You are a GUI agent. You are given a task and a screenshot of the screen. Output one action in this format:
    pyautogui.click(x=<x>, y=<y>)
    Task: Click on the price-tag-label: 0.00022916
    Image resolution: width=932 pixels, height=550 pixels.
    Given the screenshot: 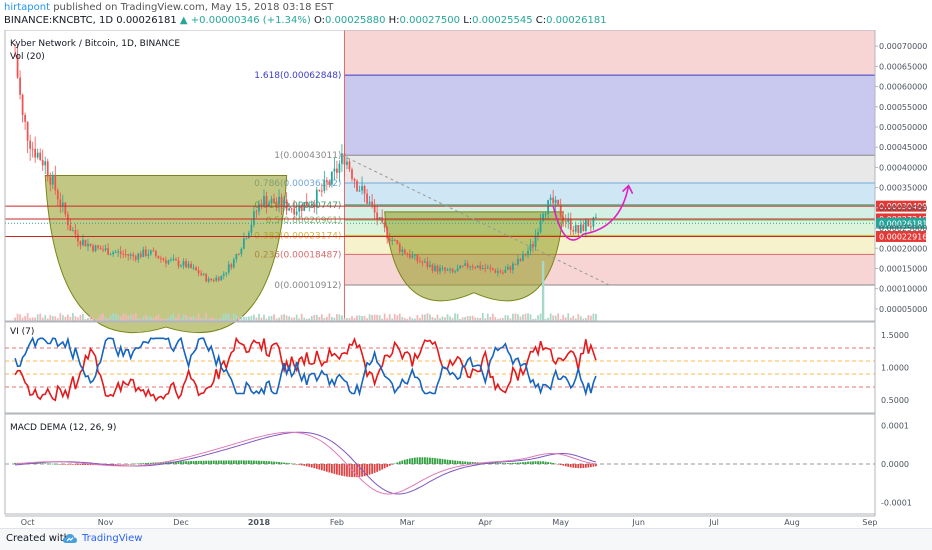 What is the action you would take?
    pyautogui.click(x=903, y=236)
    